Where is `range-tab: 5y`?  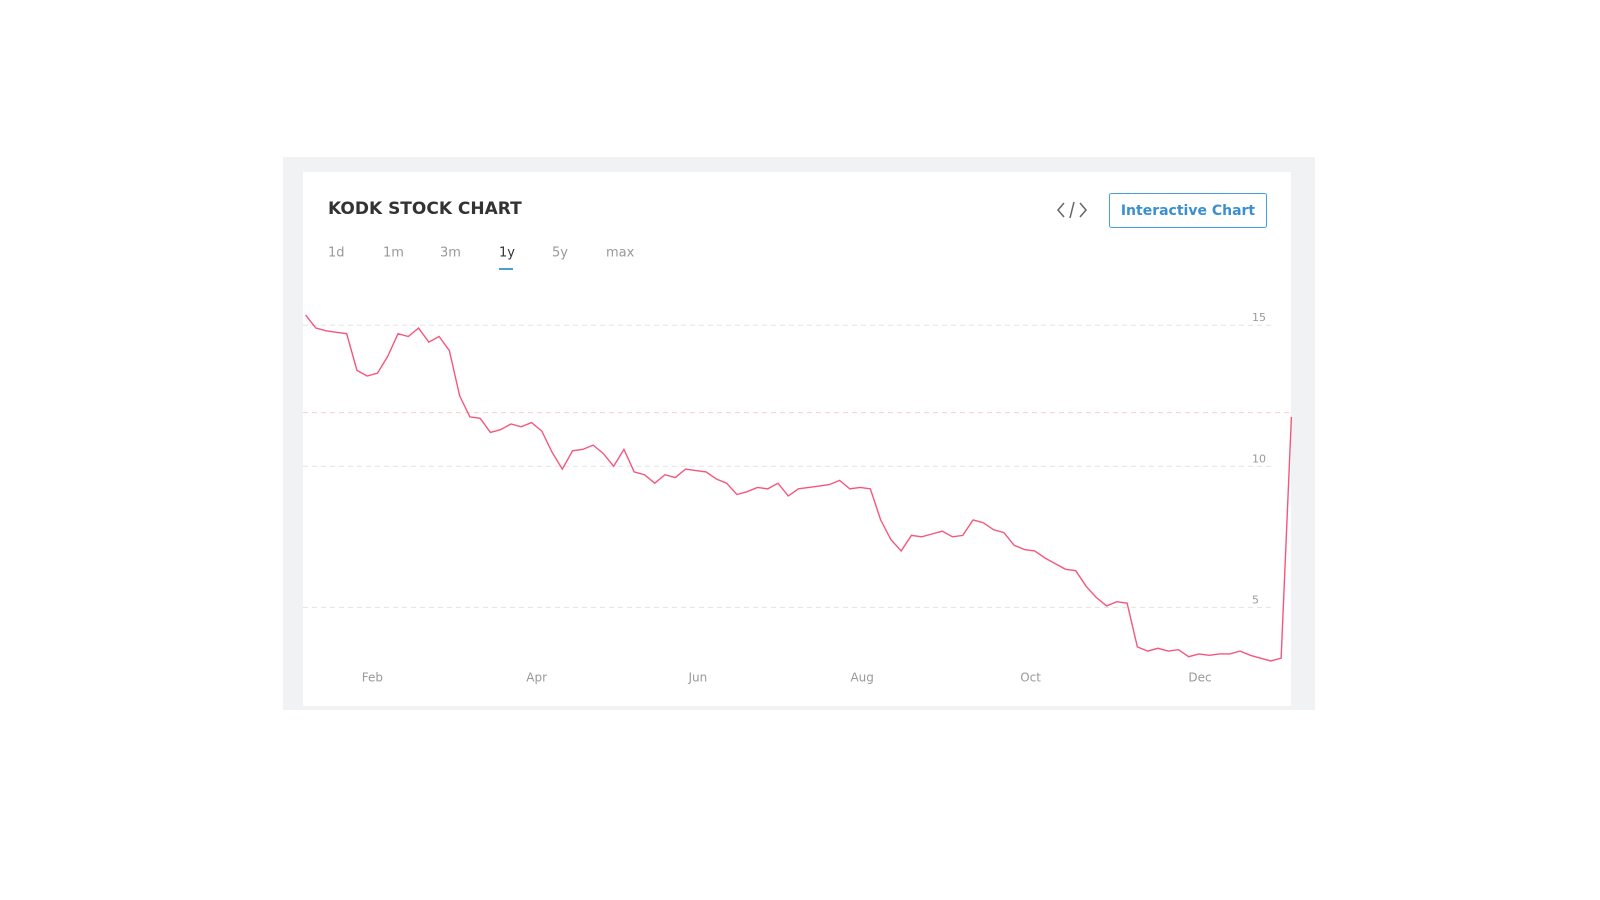 range-tab: 5y is located at coordinates (560, 253).